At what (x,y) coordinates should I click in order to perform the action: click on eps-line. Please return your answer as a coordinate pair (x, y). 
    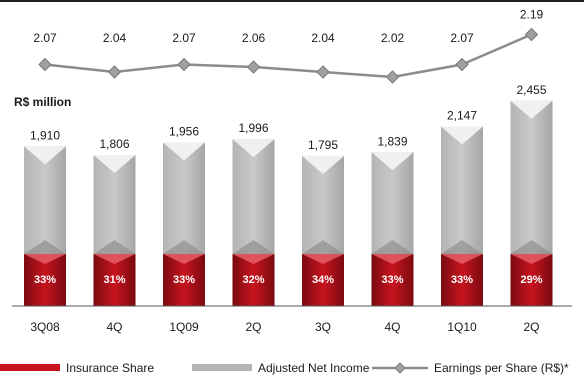
    Looking at the image, I should click on (288, 56).